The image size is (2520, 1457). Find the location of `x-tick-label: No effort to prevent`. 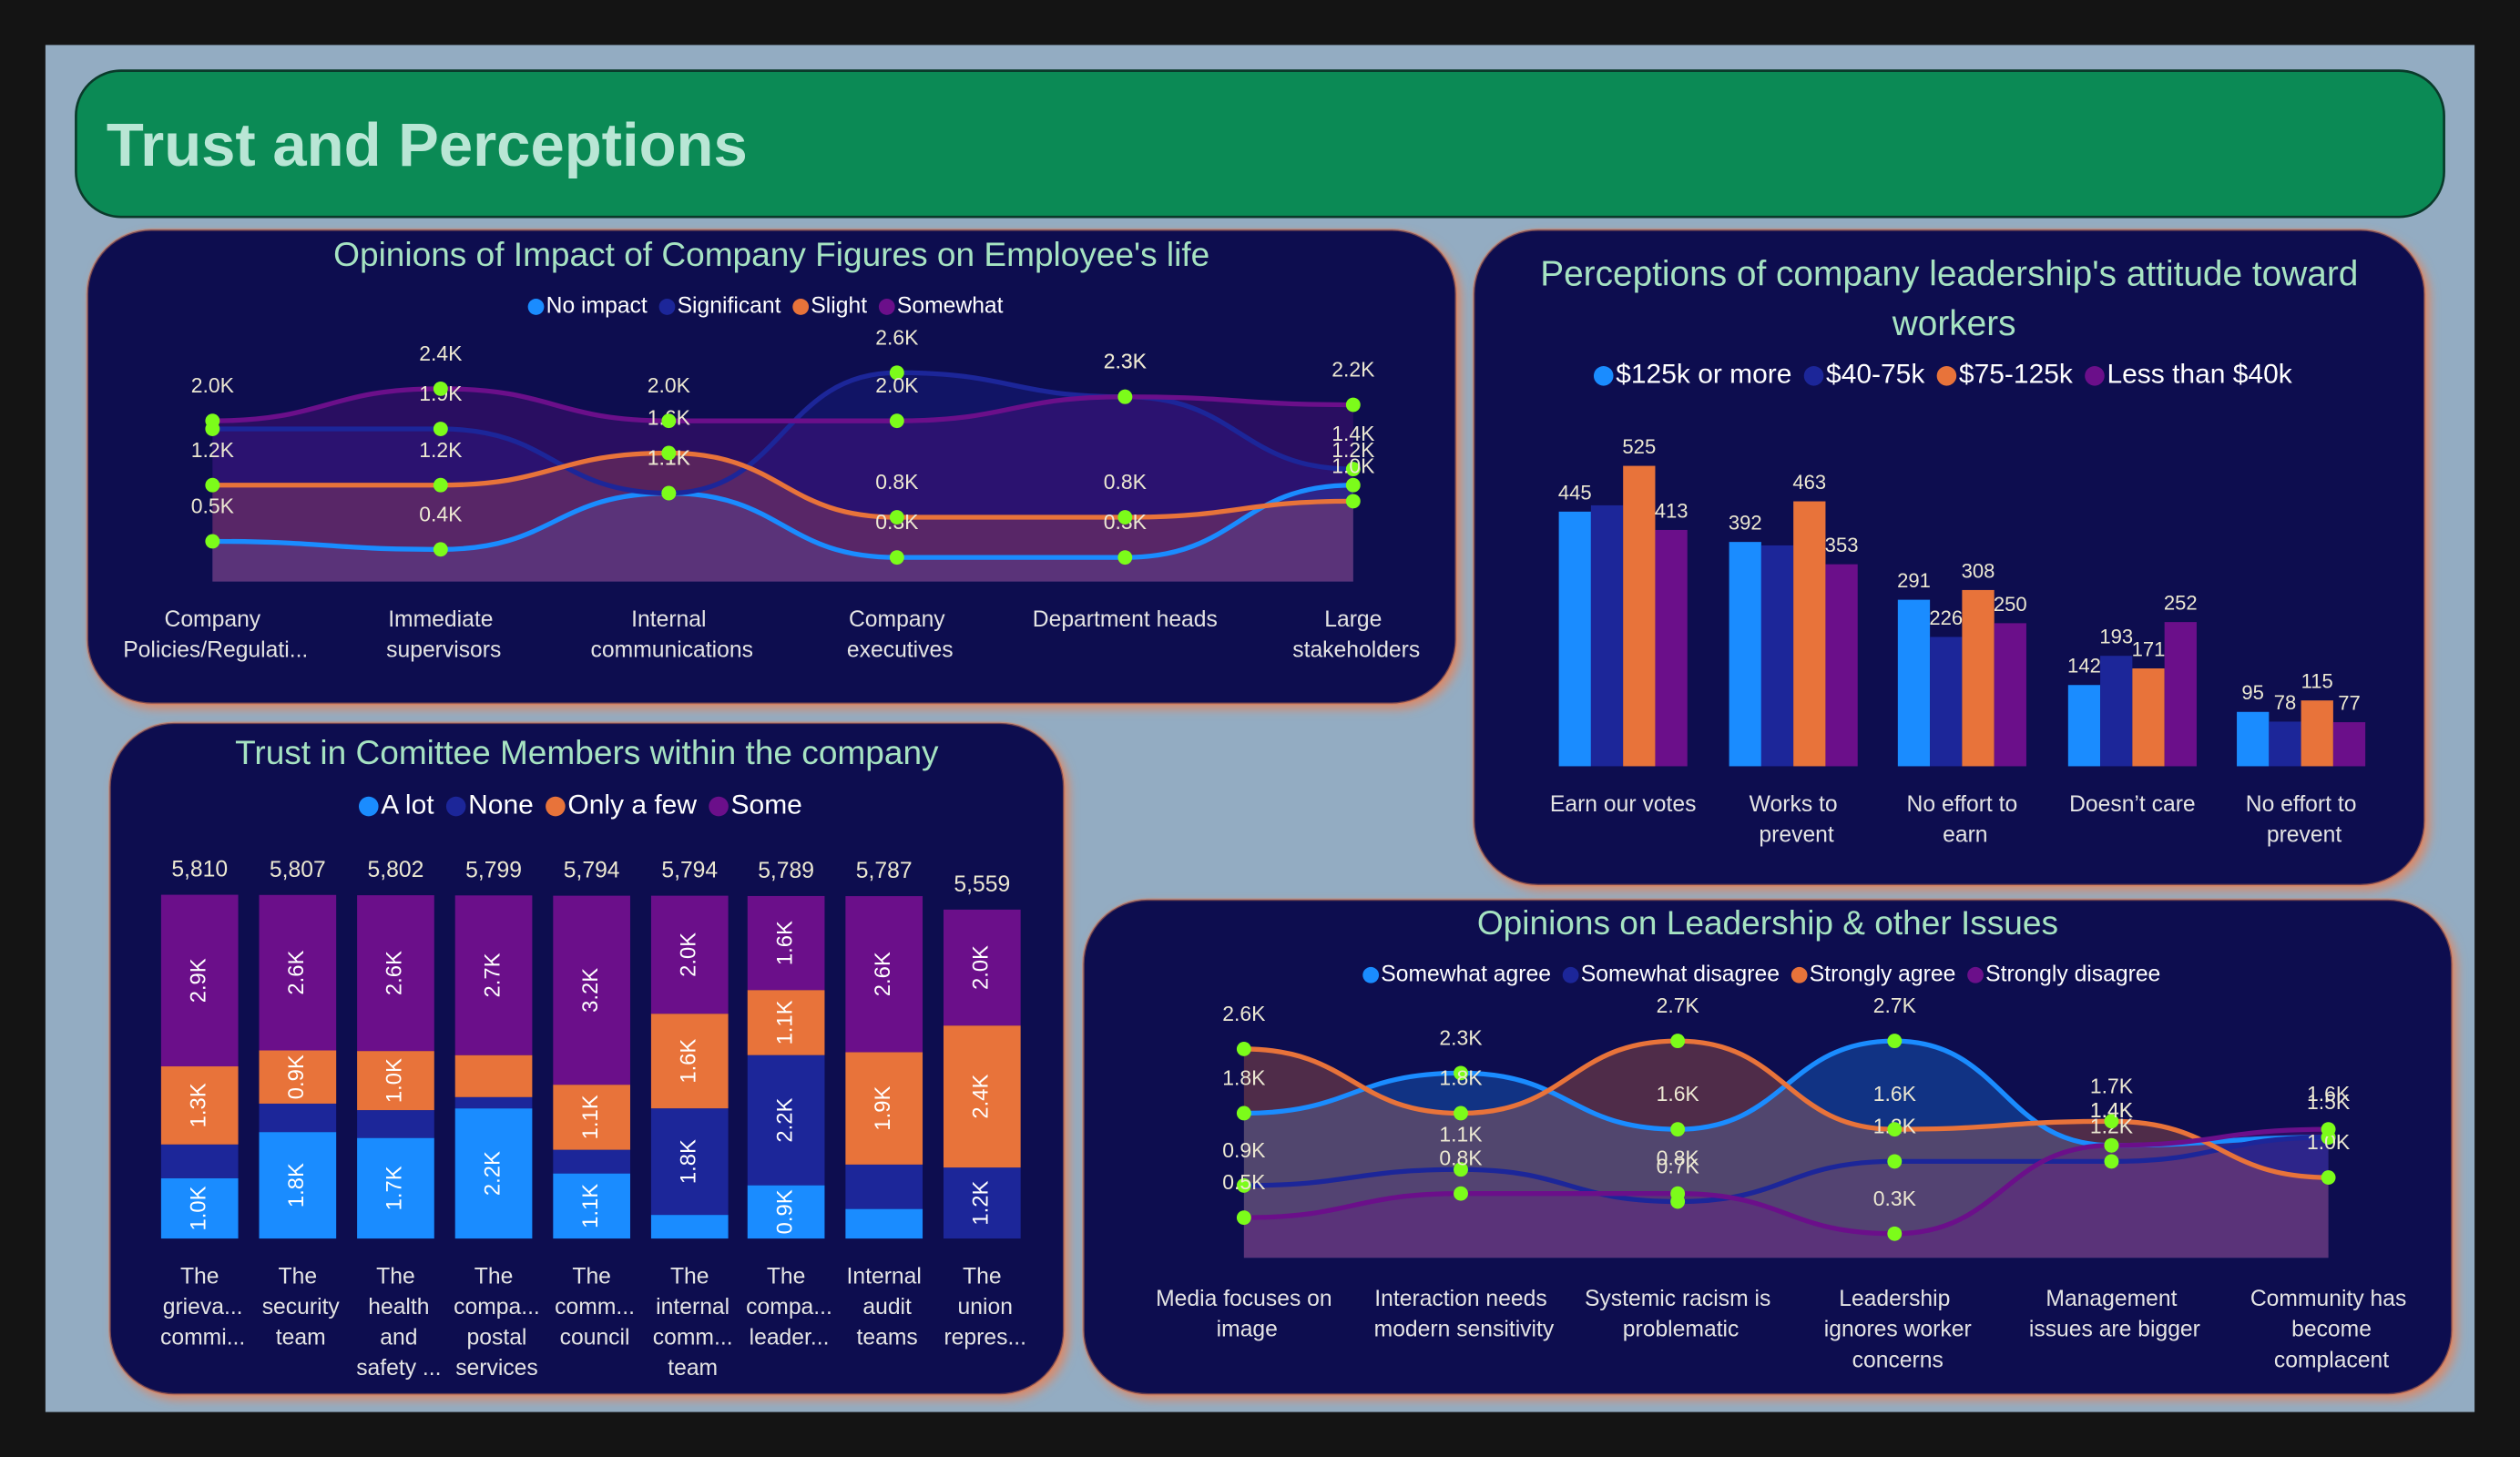

x-tick-label: No effort to prevent is located at coordinates (2301, 819).